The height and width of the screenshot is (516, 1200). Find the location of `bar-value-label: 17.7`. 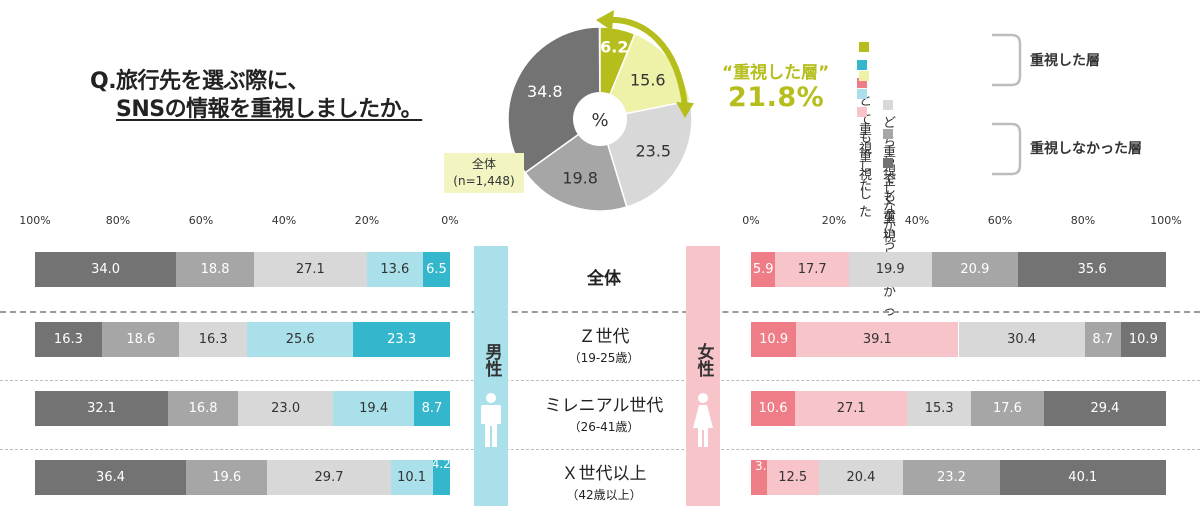

bar-value-label: 17.7 is located at coordinates (812, 269).